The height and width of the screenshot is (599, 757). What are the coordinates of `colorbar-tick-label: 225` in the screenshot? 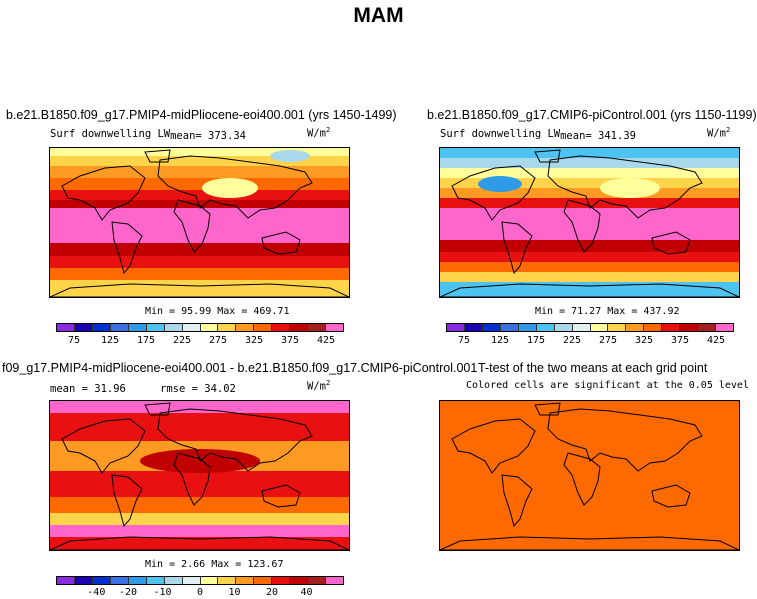 It's located at (182, 340).